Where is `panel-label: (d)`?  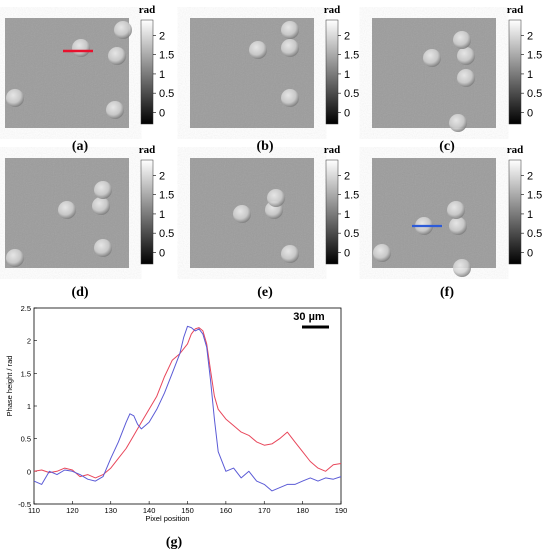
panel-label: (d) is located at coordinates (79, 292).